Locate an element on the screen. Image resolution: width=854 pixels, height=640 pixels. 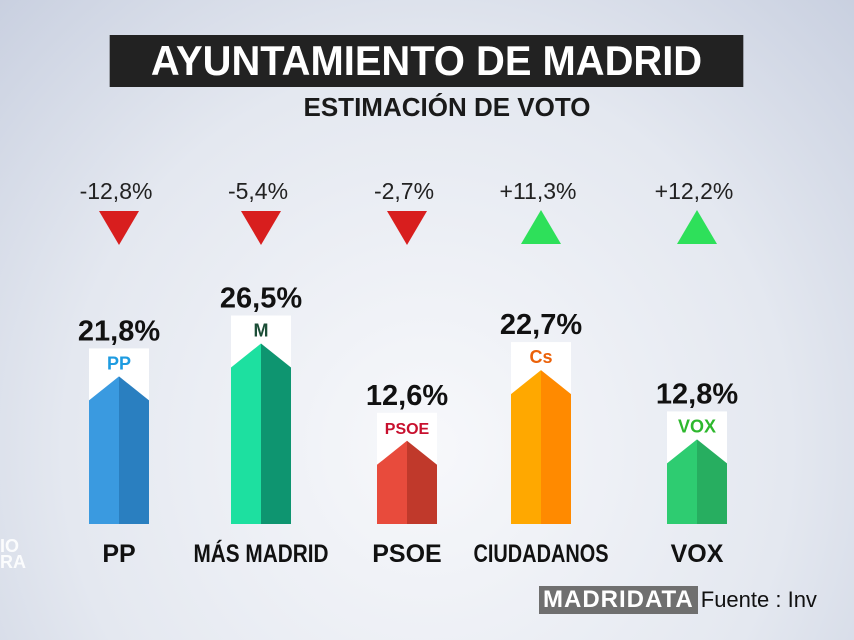
brand-logo: MADRIDATA is located at coordinates (618, 600).